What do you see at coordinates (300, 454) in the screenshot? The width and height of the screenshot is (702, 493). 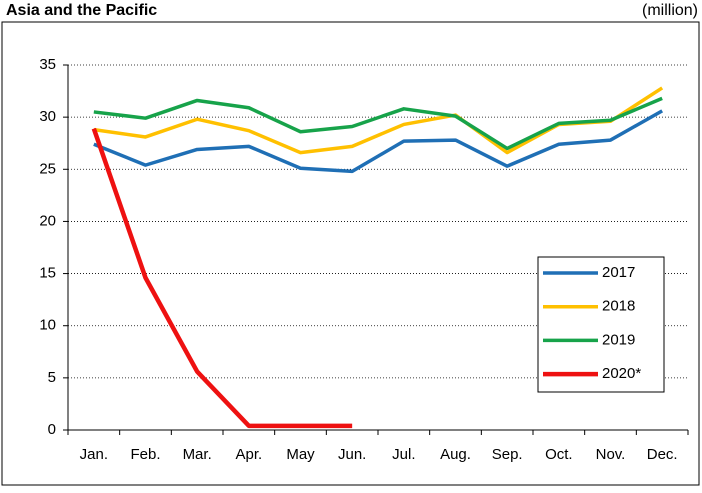 I see `x-tick-label: May` at bounding box center [300, 454].